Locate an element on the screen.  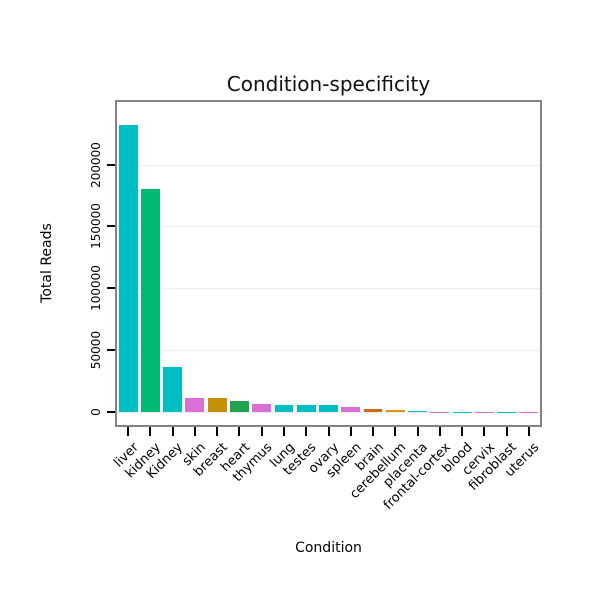
x-tick-label-cervix: cervix is located at coordinates (478, 459).